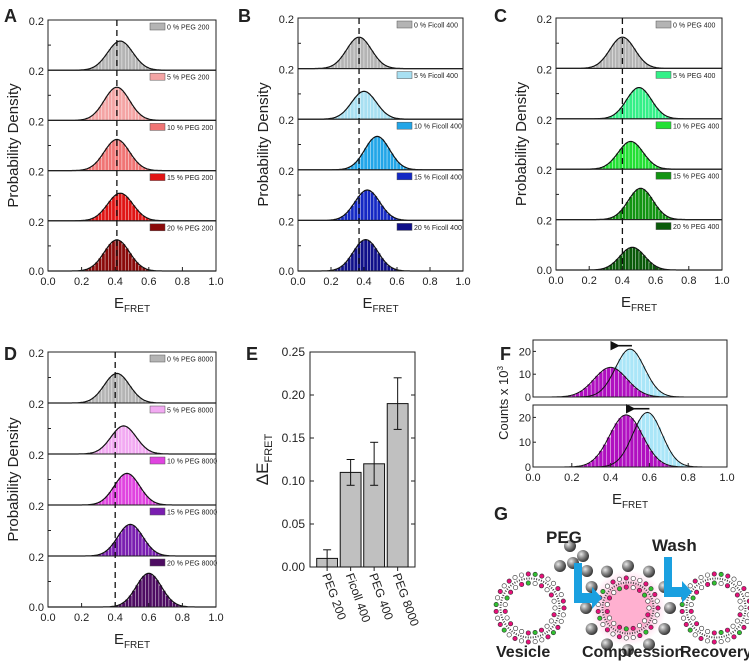 This screenshot has width=749, height=661. I want to click on panel-label: D, so click(10, 354).